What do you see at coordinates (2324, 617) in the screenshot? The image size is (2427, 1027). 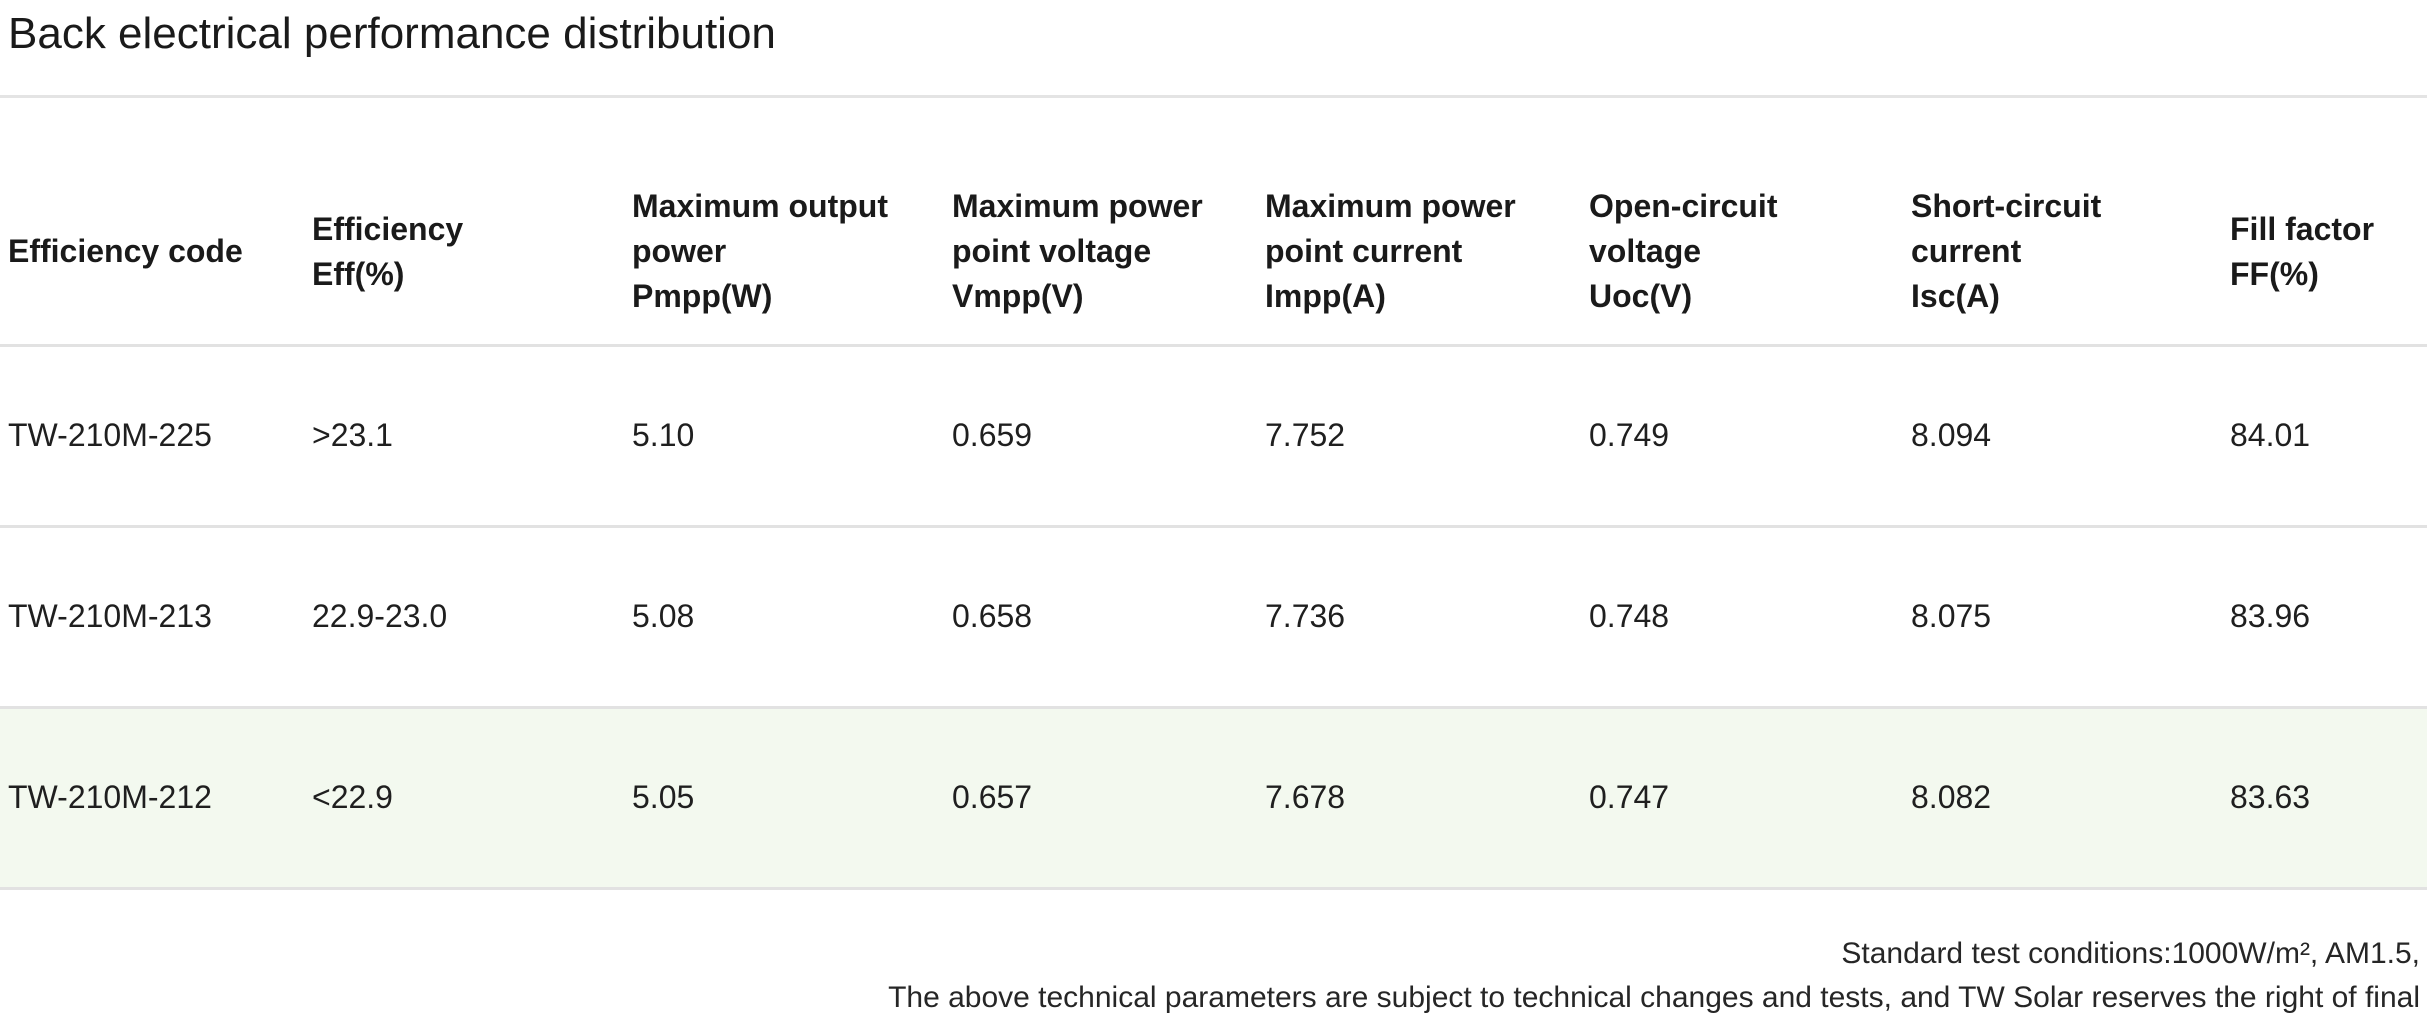 I see `table-cell: 83.96` at bounding box center [2324, 617].